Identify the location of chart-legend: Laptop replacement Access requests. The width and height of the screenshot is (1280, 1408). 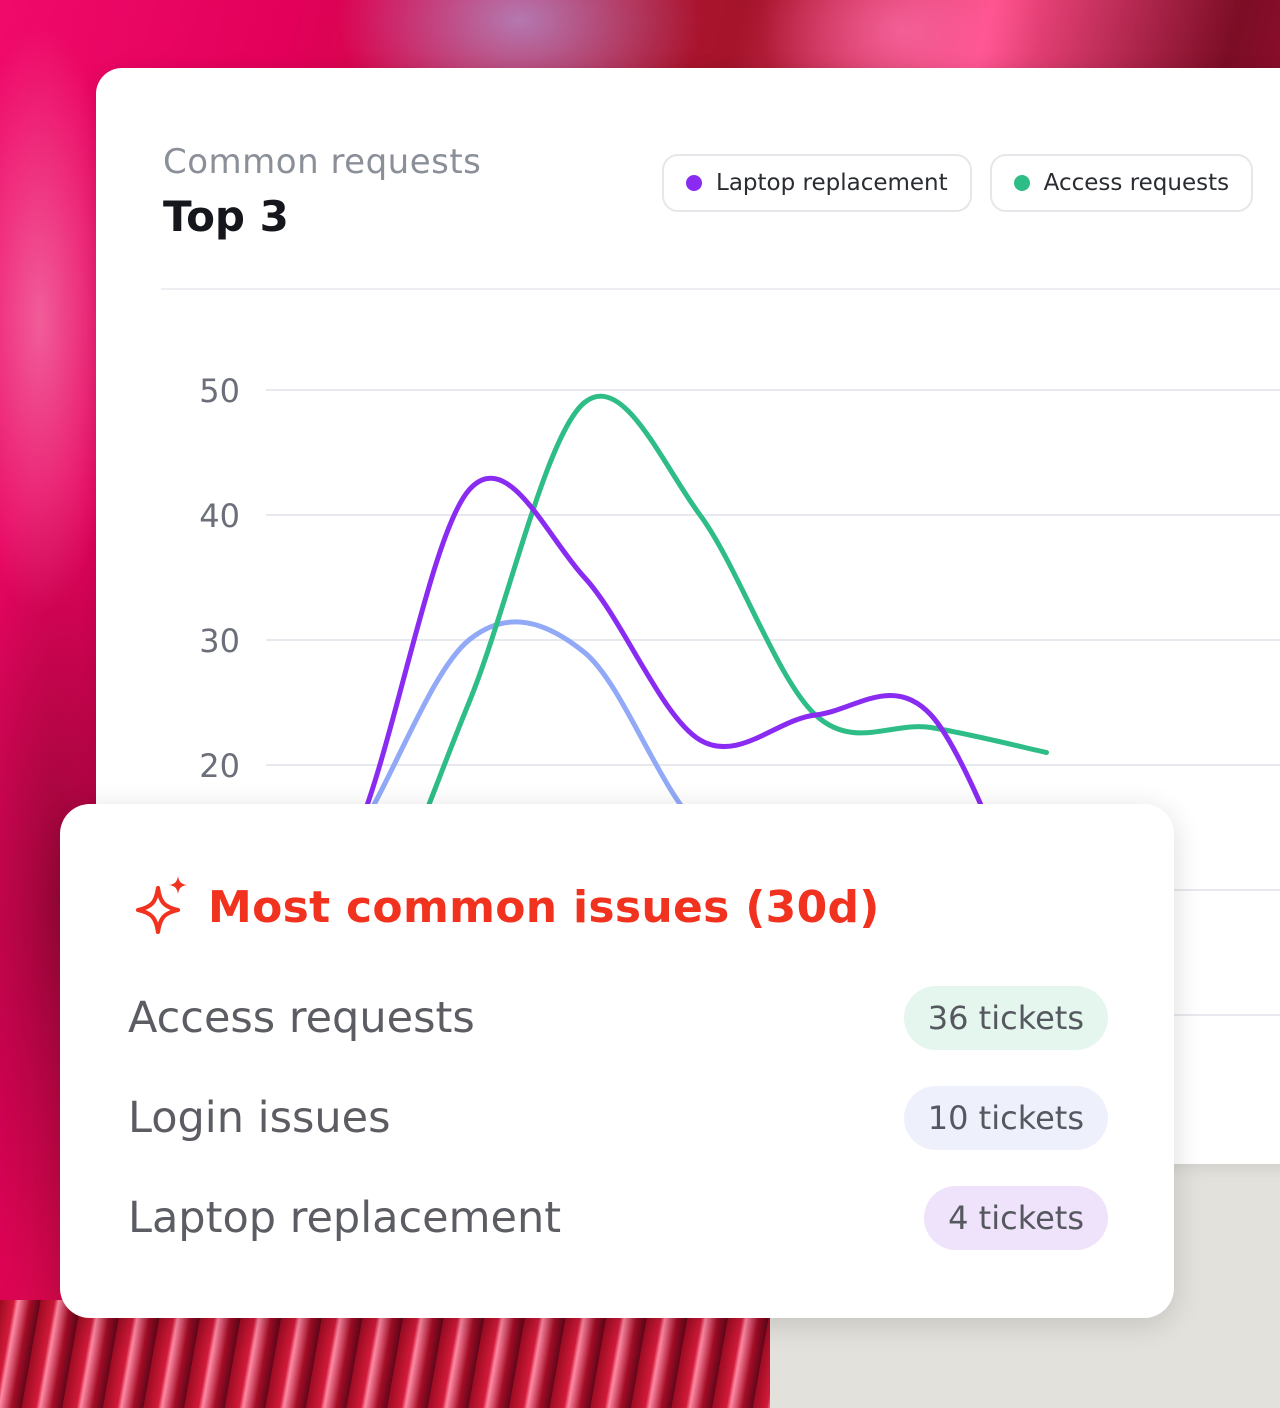
(958, 184).